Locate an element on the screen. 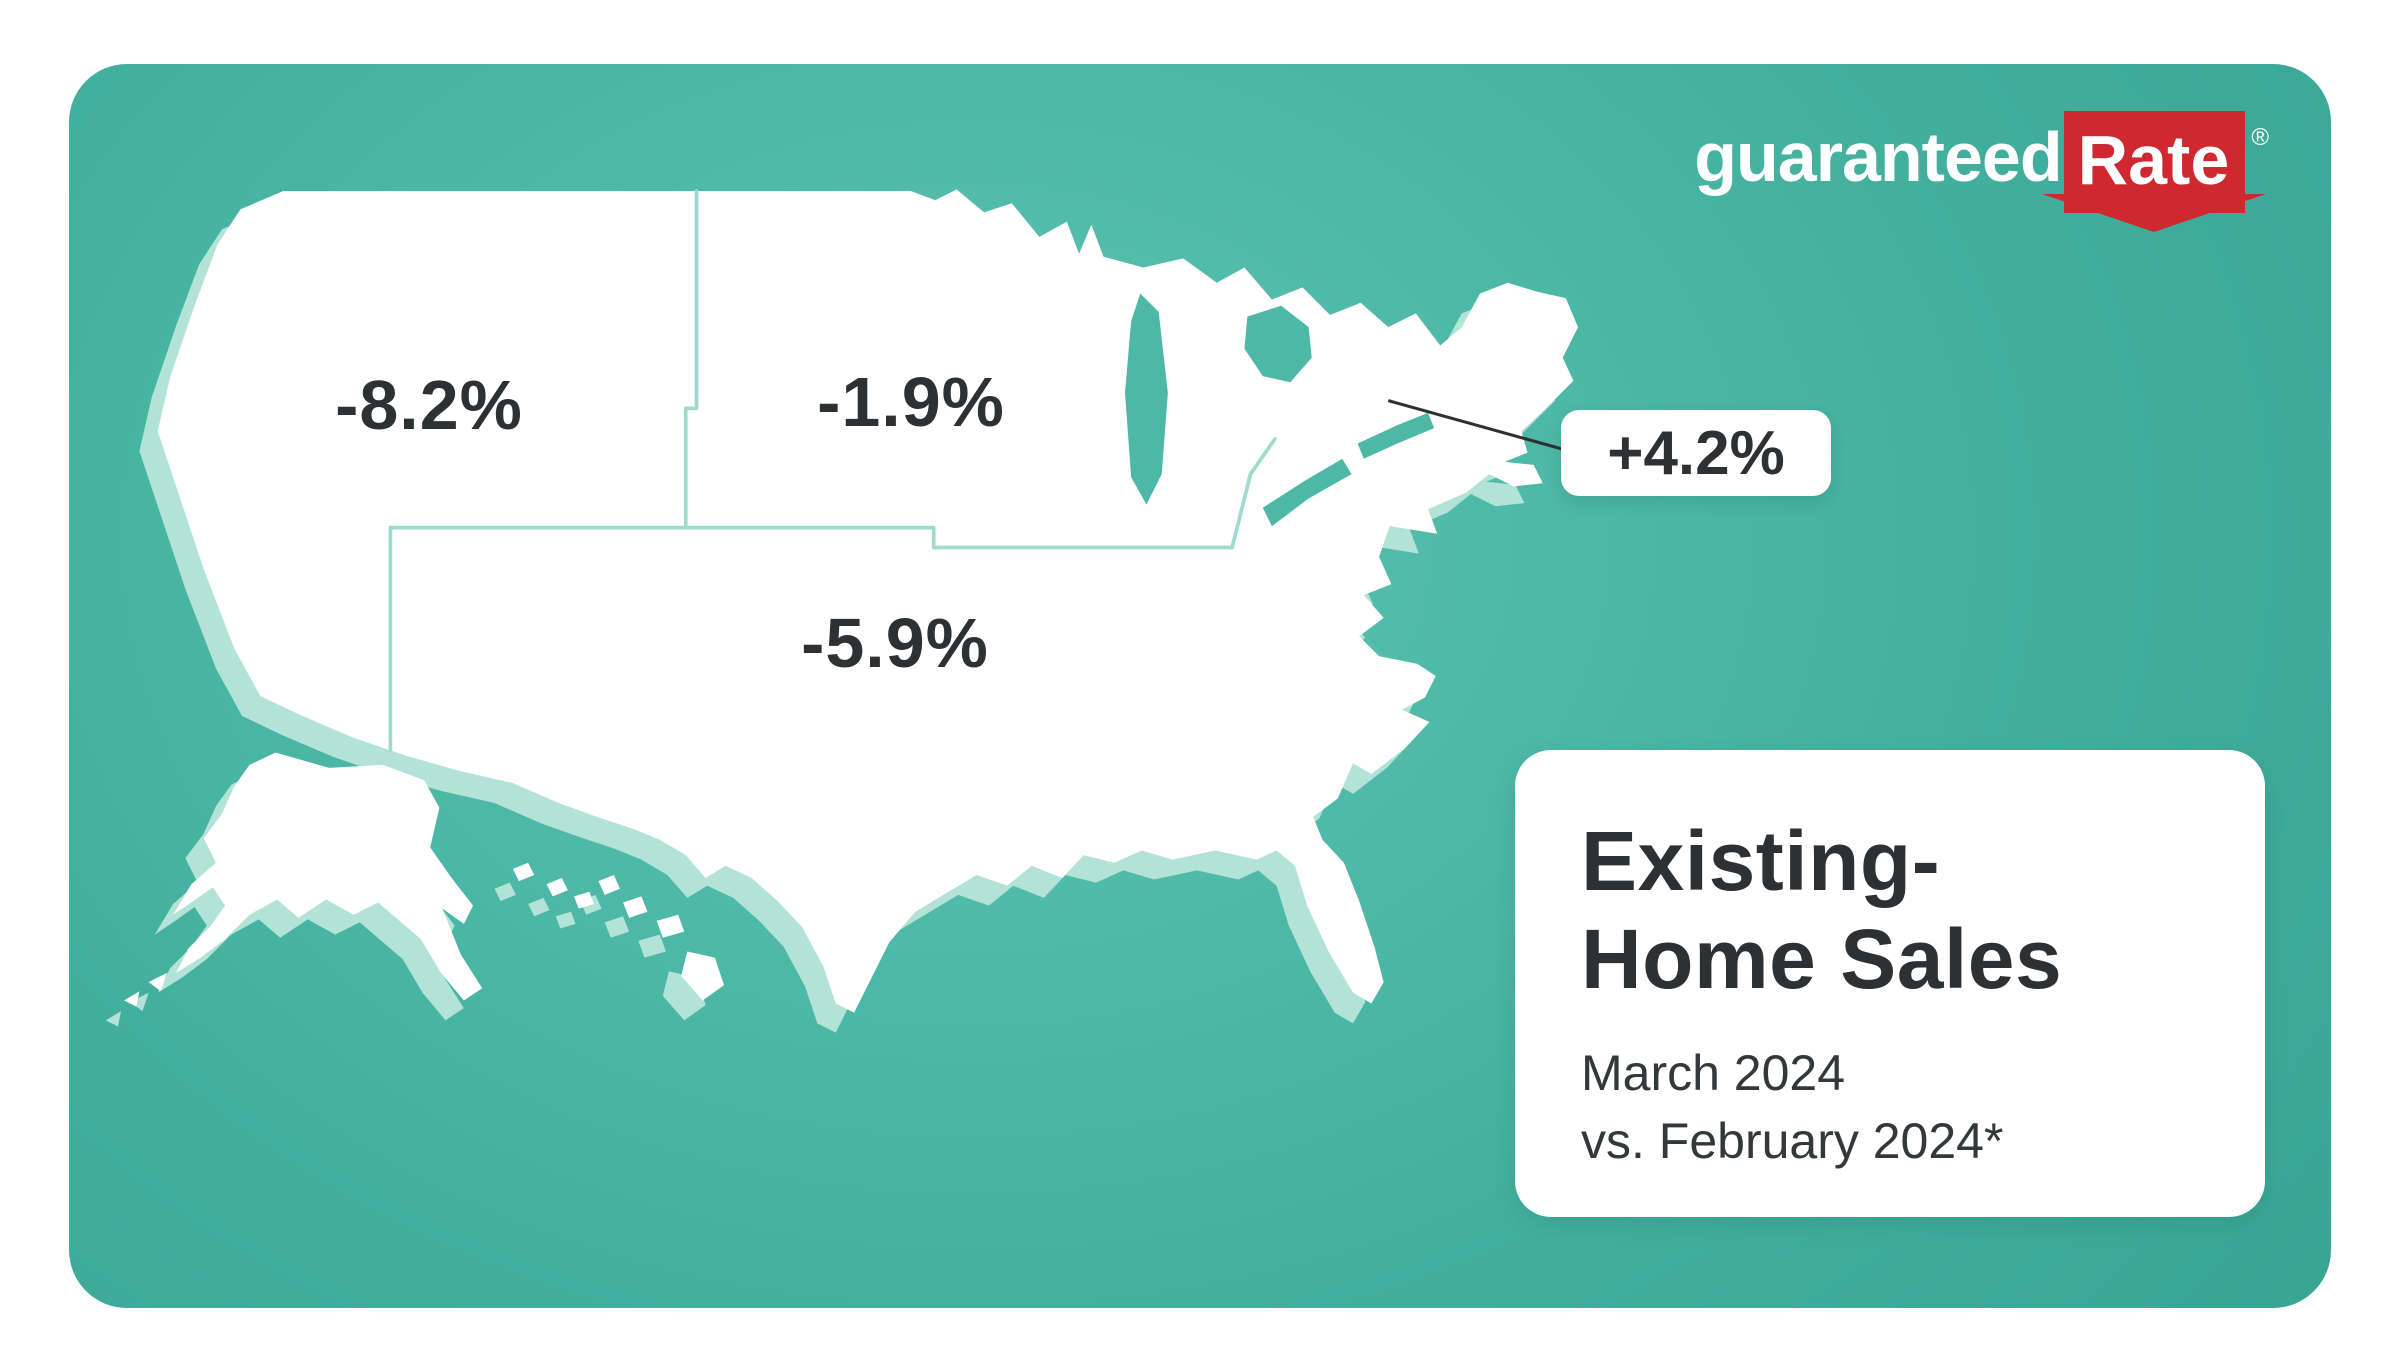  region-south-value: -5.9% is located at coordinates (895, 643).